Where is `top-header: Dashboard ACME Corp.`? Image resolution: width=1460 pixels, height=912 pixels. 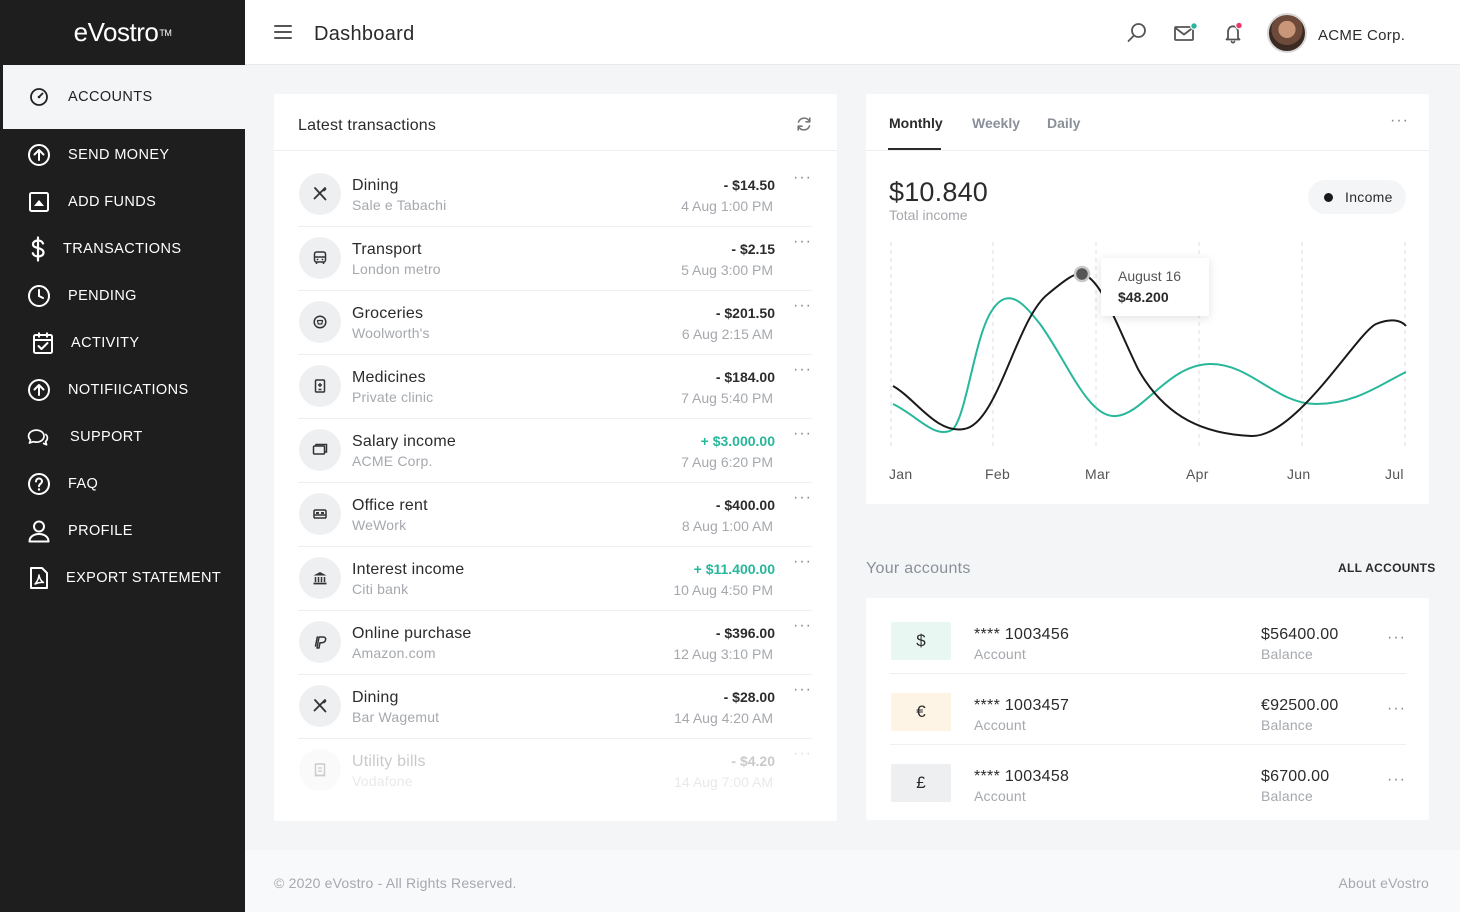
top-header: Dashboard ACME Corp. is located at coordinates (852, 32).